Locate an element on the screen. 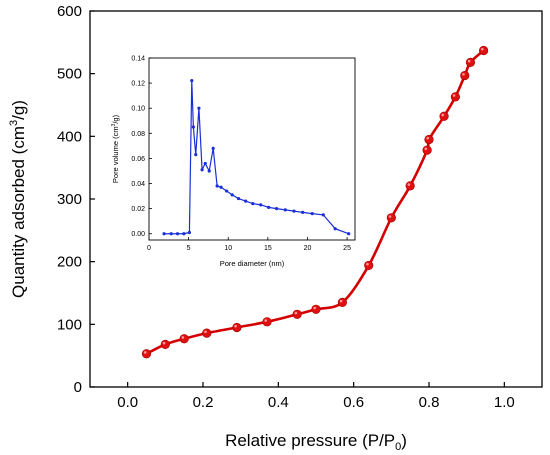 This screenshot has height=455, width=550. inset-pore-volume-series is located at coordinates (256, 157).